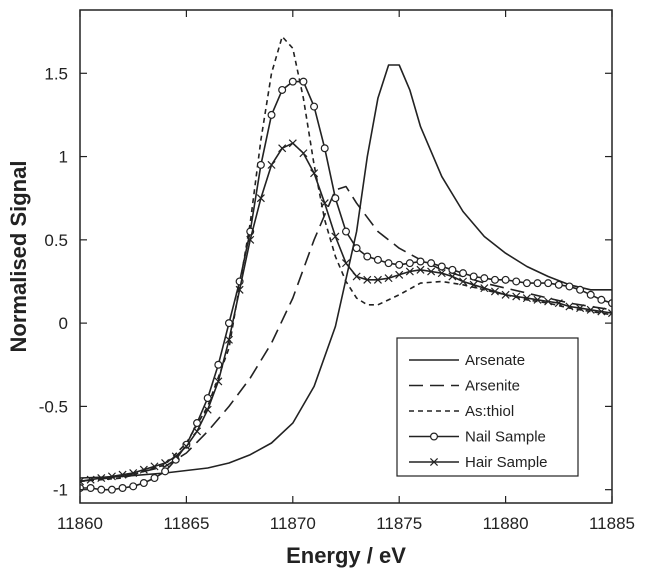 The image size is (645, 576). What do you see at coordinates (346, 555) in the screenshot?
I see `x-axis-title: Energy / eV` at bounding box center [346, 555].